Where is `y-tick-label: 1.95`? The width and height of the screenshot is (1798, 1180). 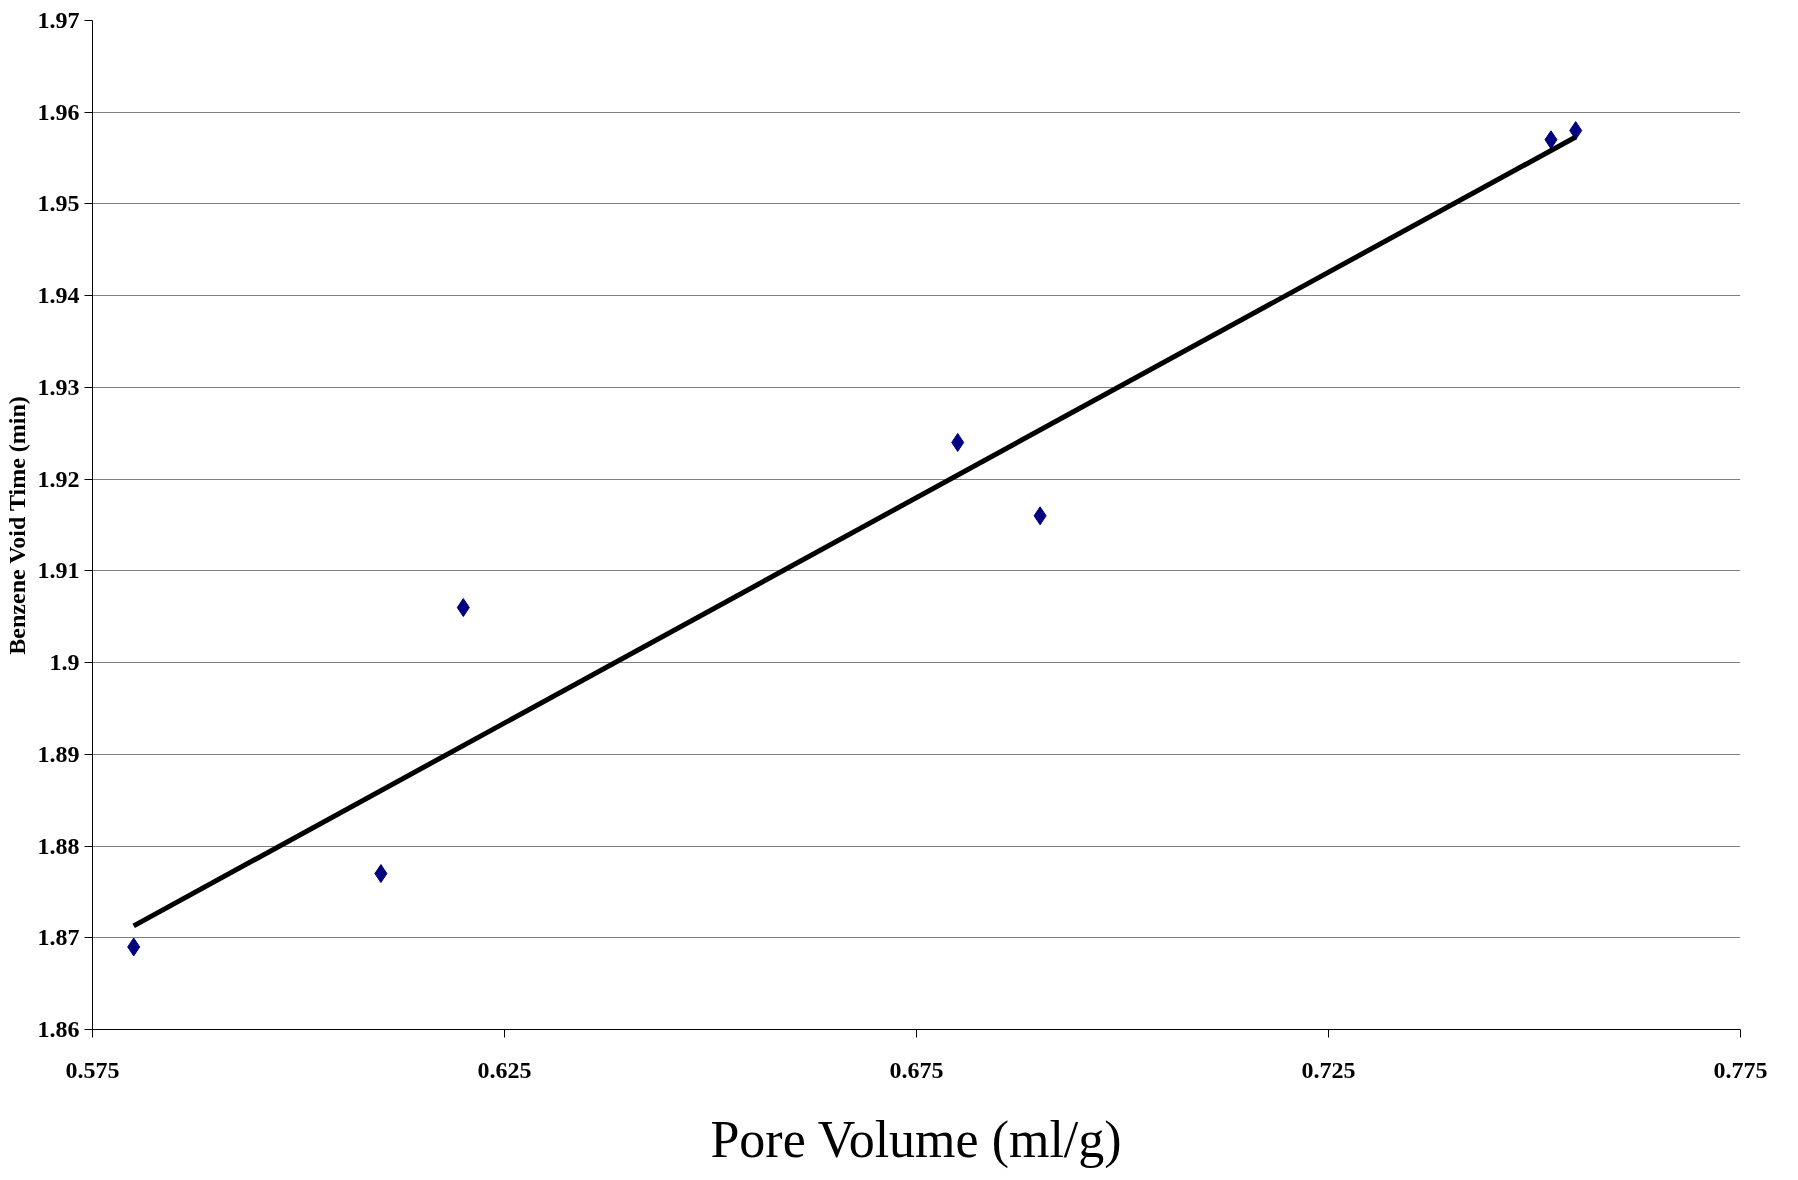 y-tick-label: 1.95 is located at coordinates (58, 203).